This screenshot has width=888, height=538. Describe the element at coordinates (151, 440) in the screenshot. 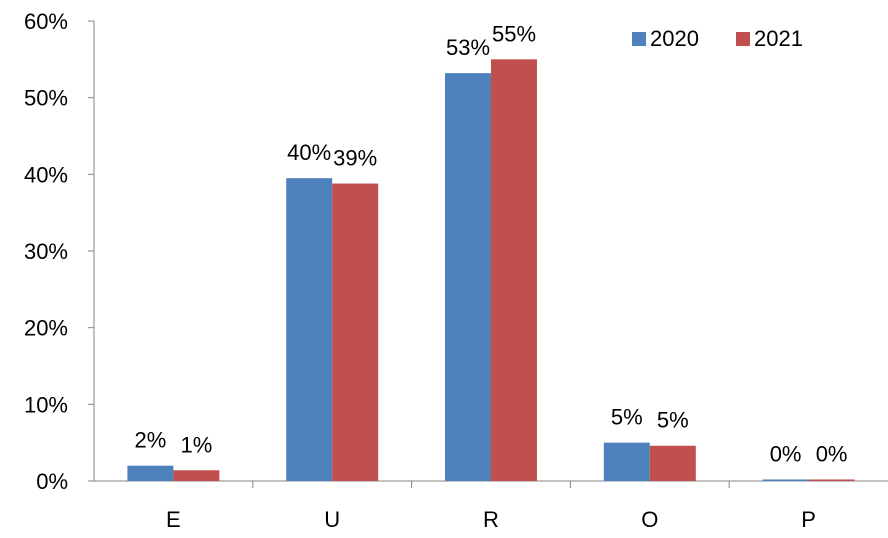

I see `data-label: 2%` at that location.